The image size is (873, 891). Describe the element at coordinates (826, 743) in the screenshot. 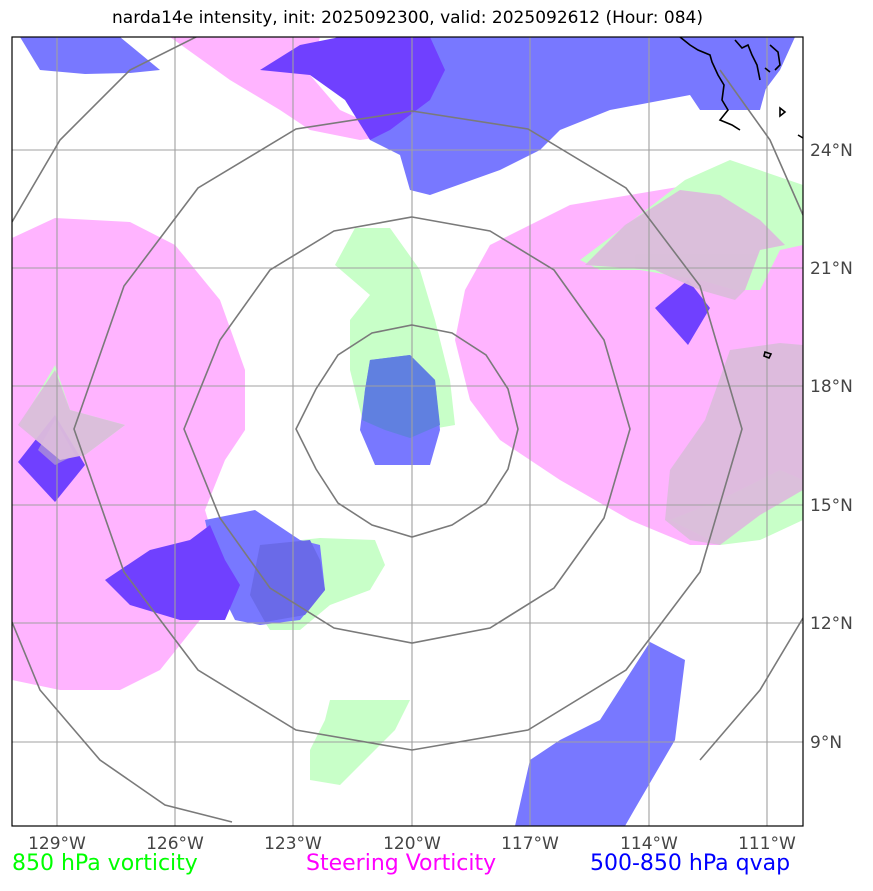

I see `lat-label: 9°N` at that location.